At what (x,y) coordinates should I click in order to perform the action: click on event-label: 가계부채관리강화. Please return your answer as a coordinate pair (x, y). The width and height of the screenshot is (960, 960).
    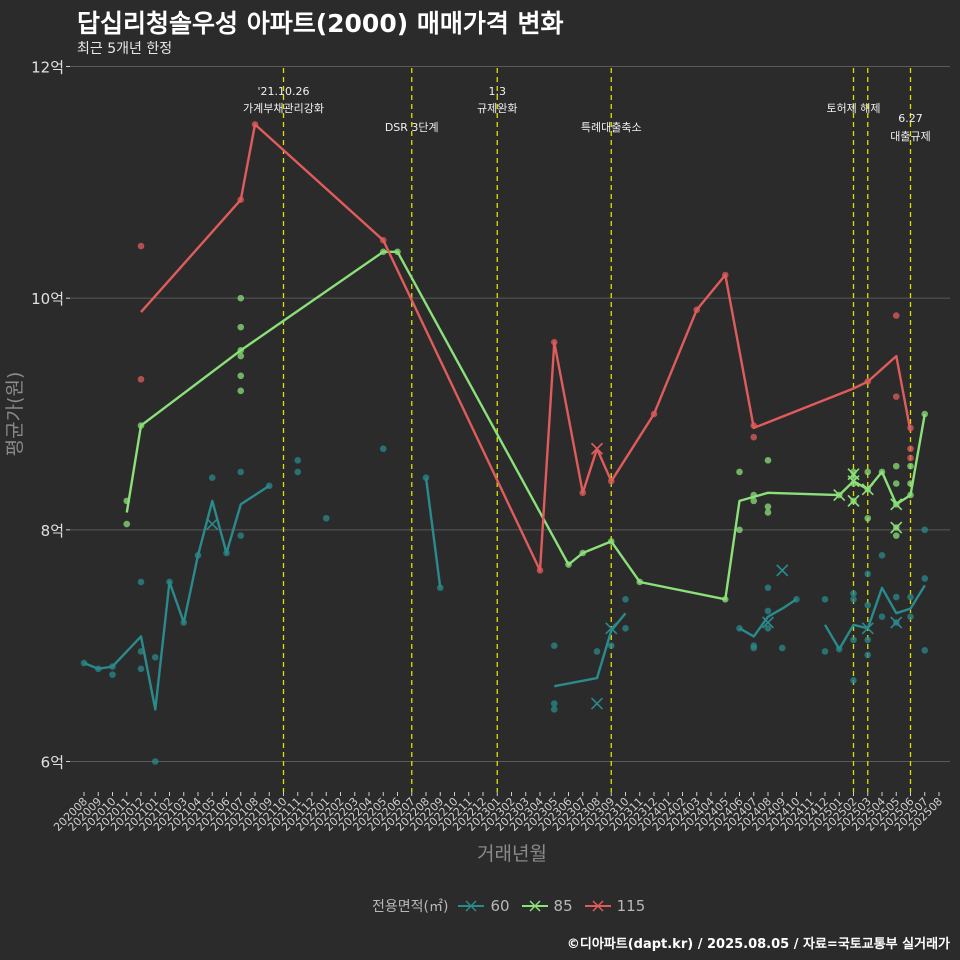
    Looking at the image, I should click on (283, 108).